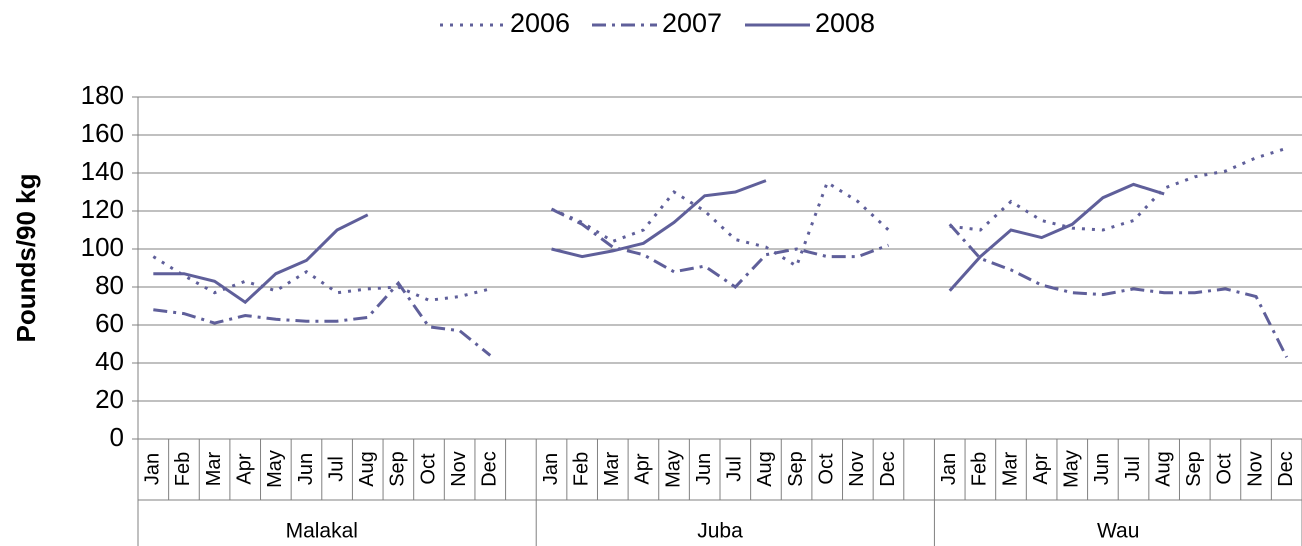 The image size is (1302, 546). What do you see at coordinates (845, 23) in the screenshot?
I see `legend-label: 2008` at bounding box center [845, 23].